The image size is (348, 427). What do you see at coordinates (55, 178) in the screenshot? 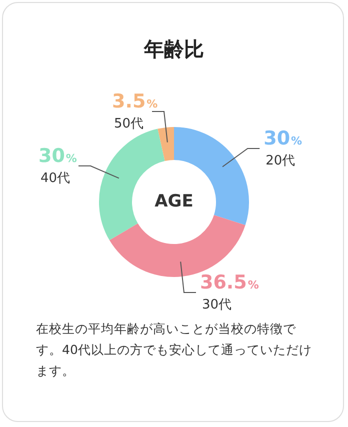
I see `slice-label: 40代` at bounding box center [55, 178].